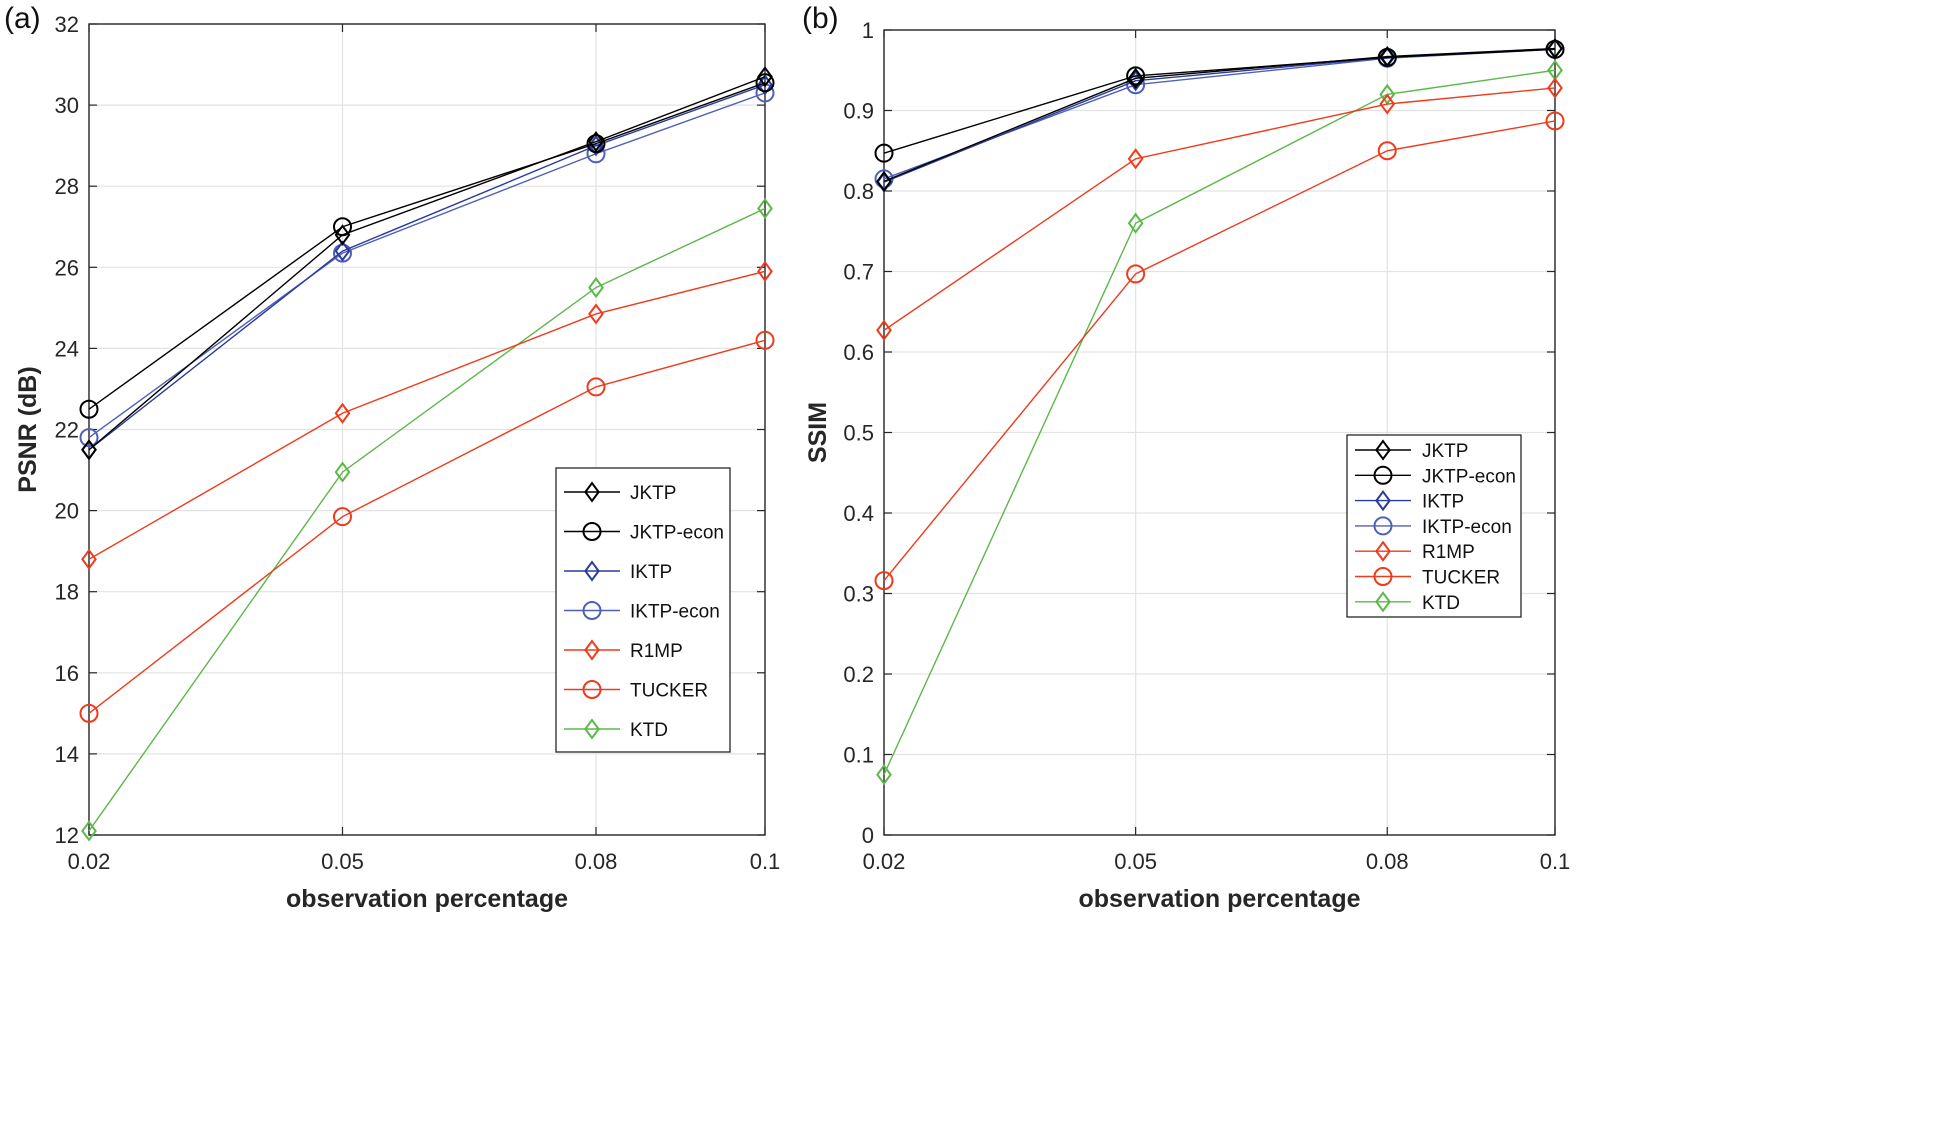  What do you see at coordinates (765, 861) in the screenshot?
I see `x-tick-label: 0.1` at bounding box center [765, 861].